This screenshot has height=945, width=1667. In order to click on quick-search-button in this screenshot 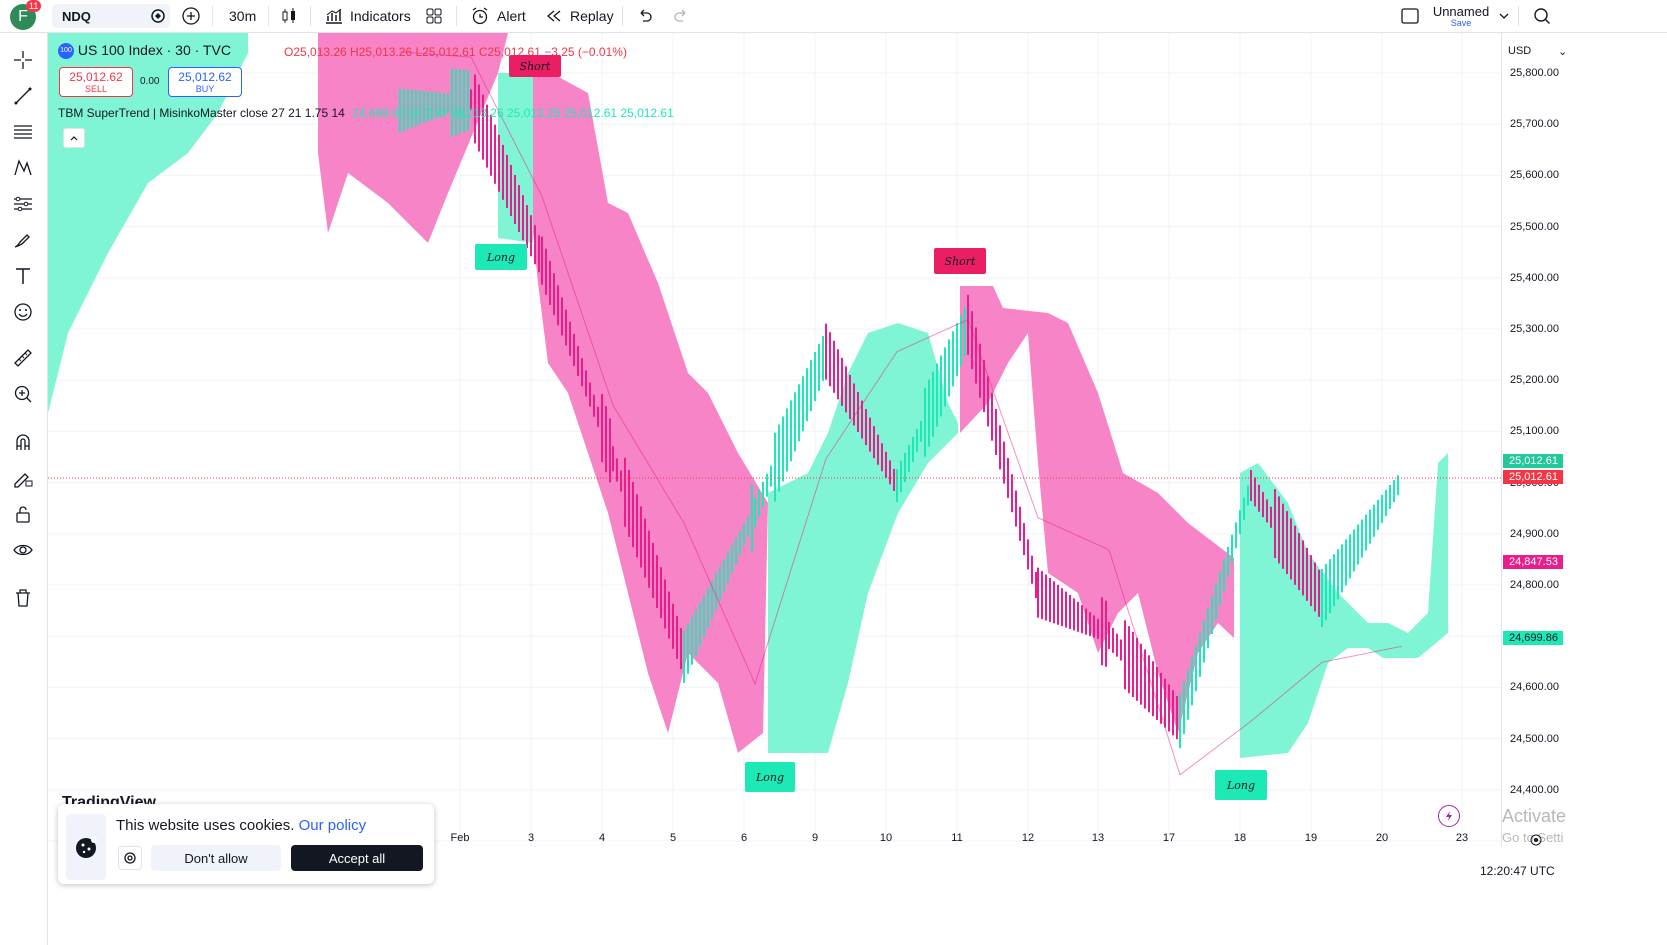, I will do `click(1542, 16)`.